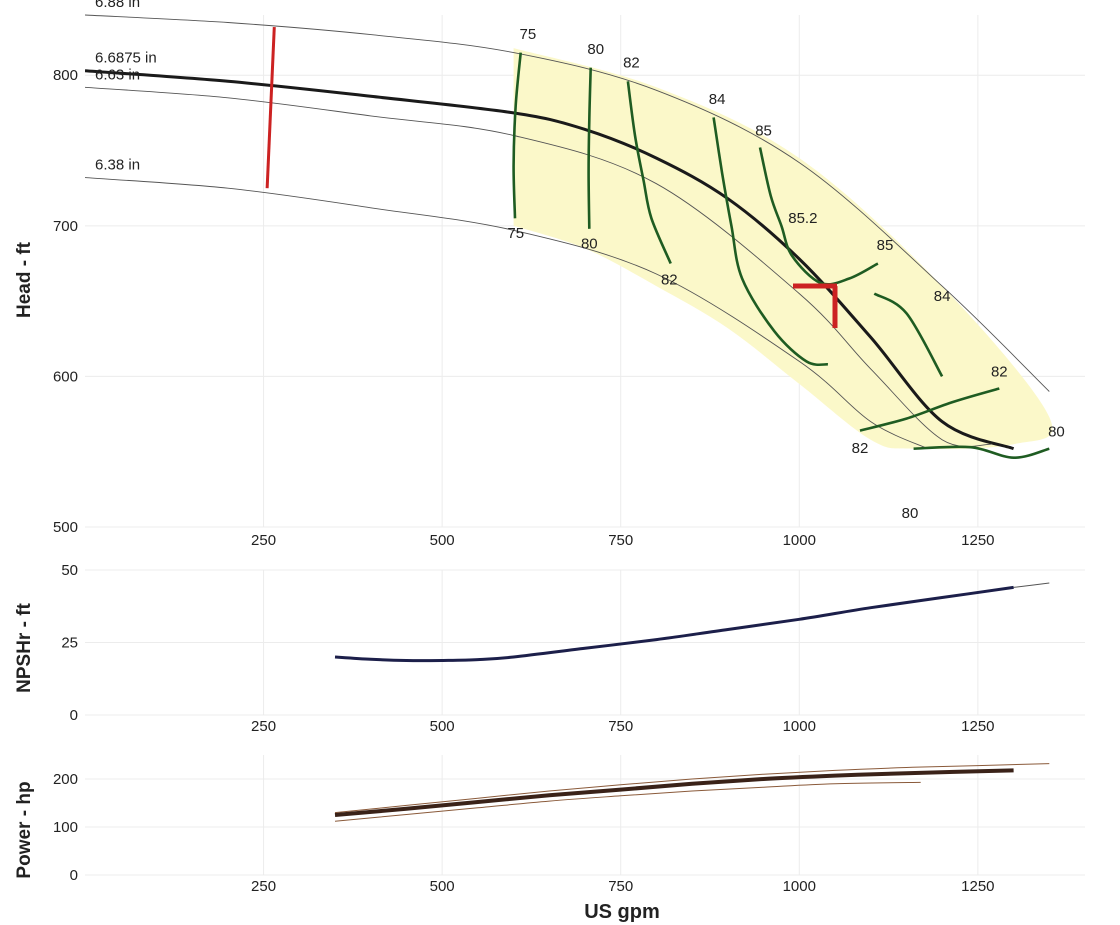  Describe the element at coordinates (65, 779) in the screenshot. I see `y-tick-label: 200` at that location.